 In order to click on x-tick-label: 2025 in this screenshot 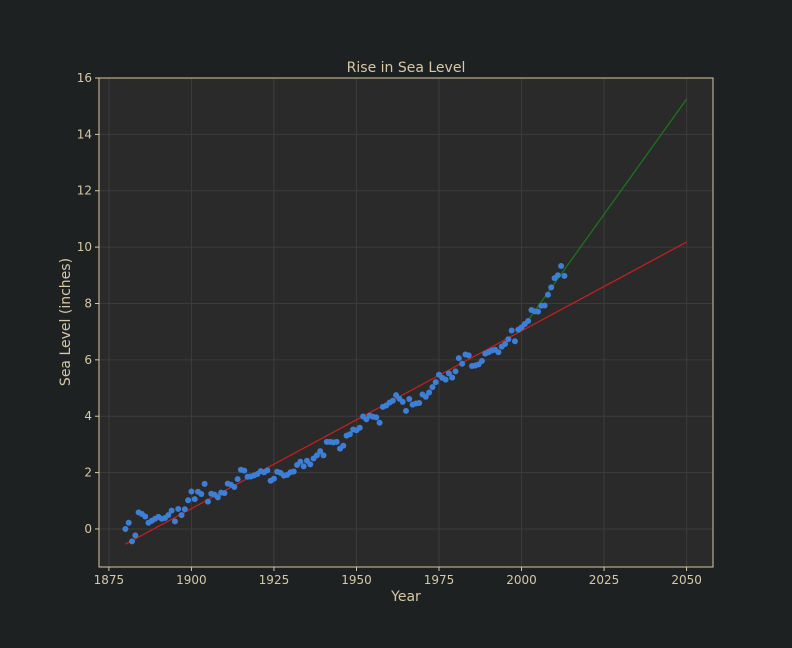, I will do `click(604, 580)`.